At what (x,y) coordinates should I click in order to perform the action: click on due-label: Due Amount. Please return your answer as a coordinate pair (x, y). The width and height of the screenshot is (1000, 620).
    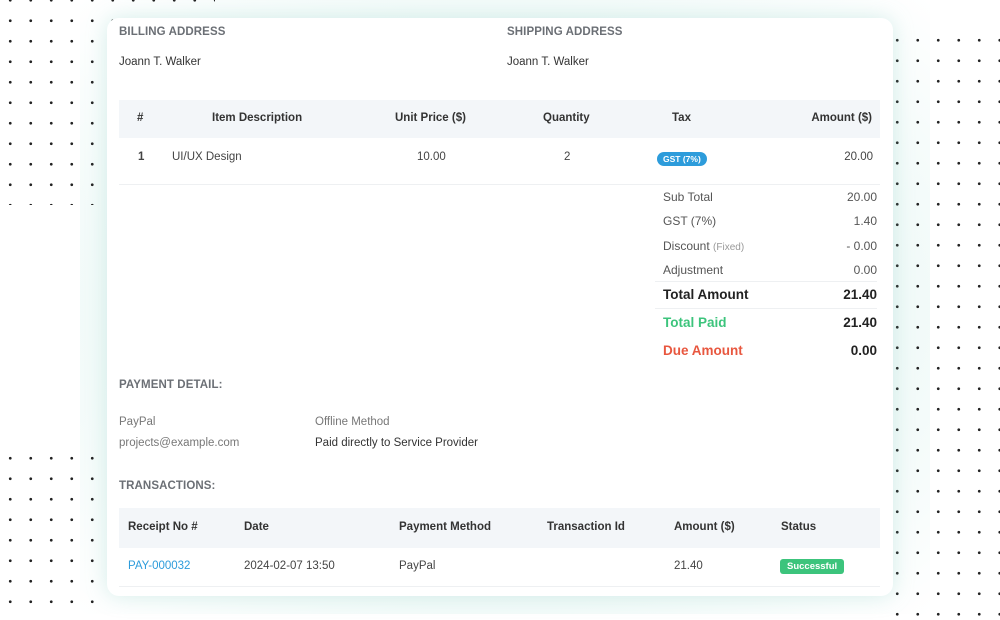
    Looking at the image, I should click on (703, 350).